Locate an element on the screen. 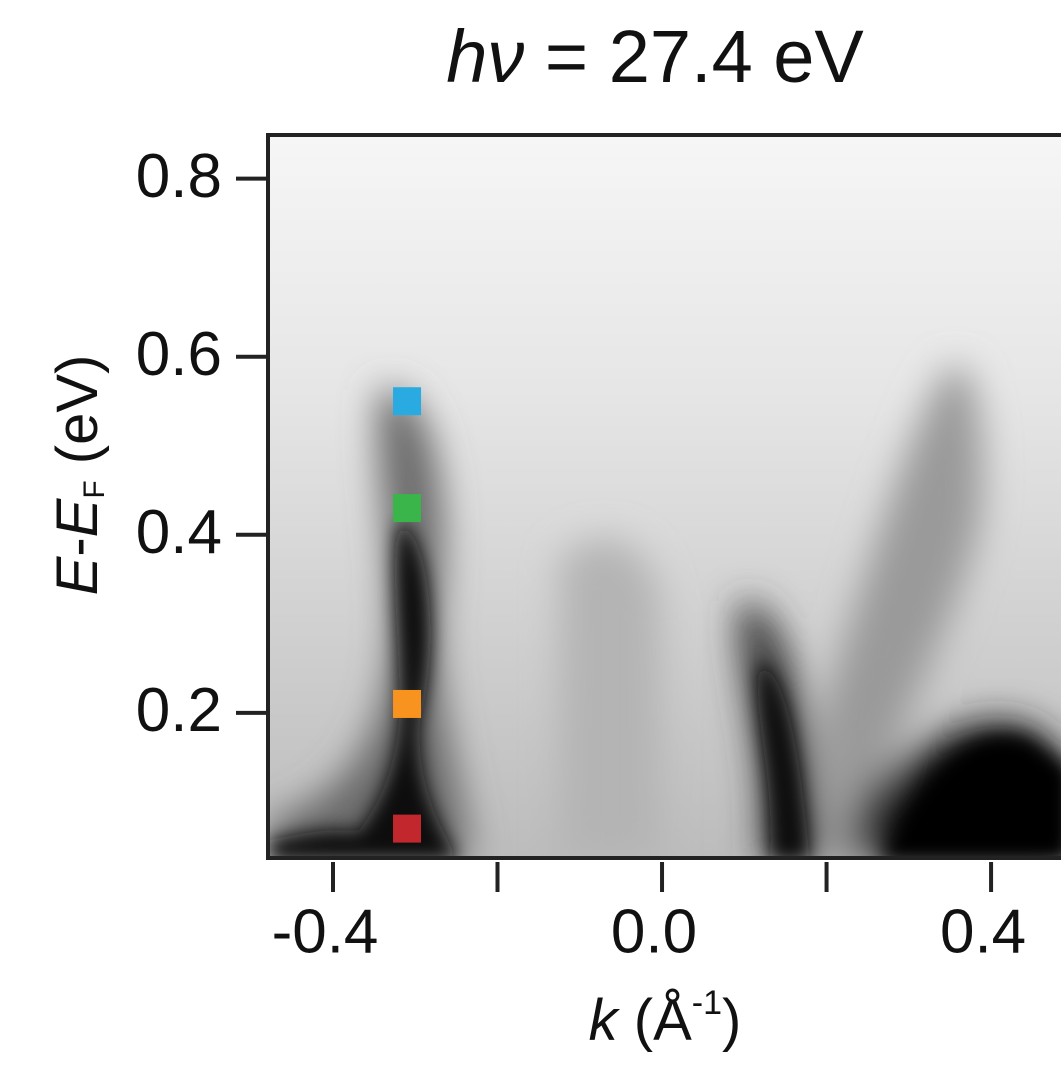  x-tick-label: 0.4 is located at coordinates (983, 931).